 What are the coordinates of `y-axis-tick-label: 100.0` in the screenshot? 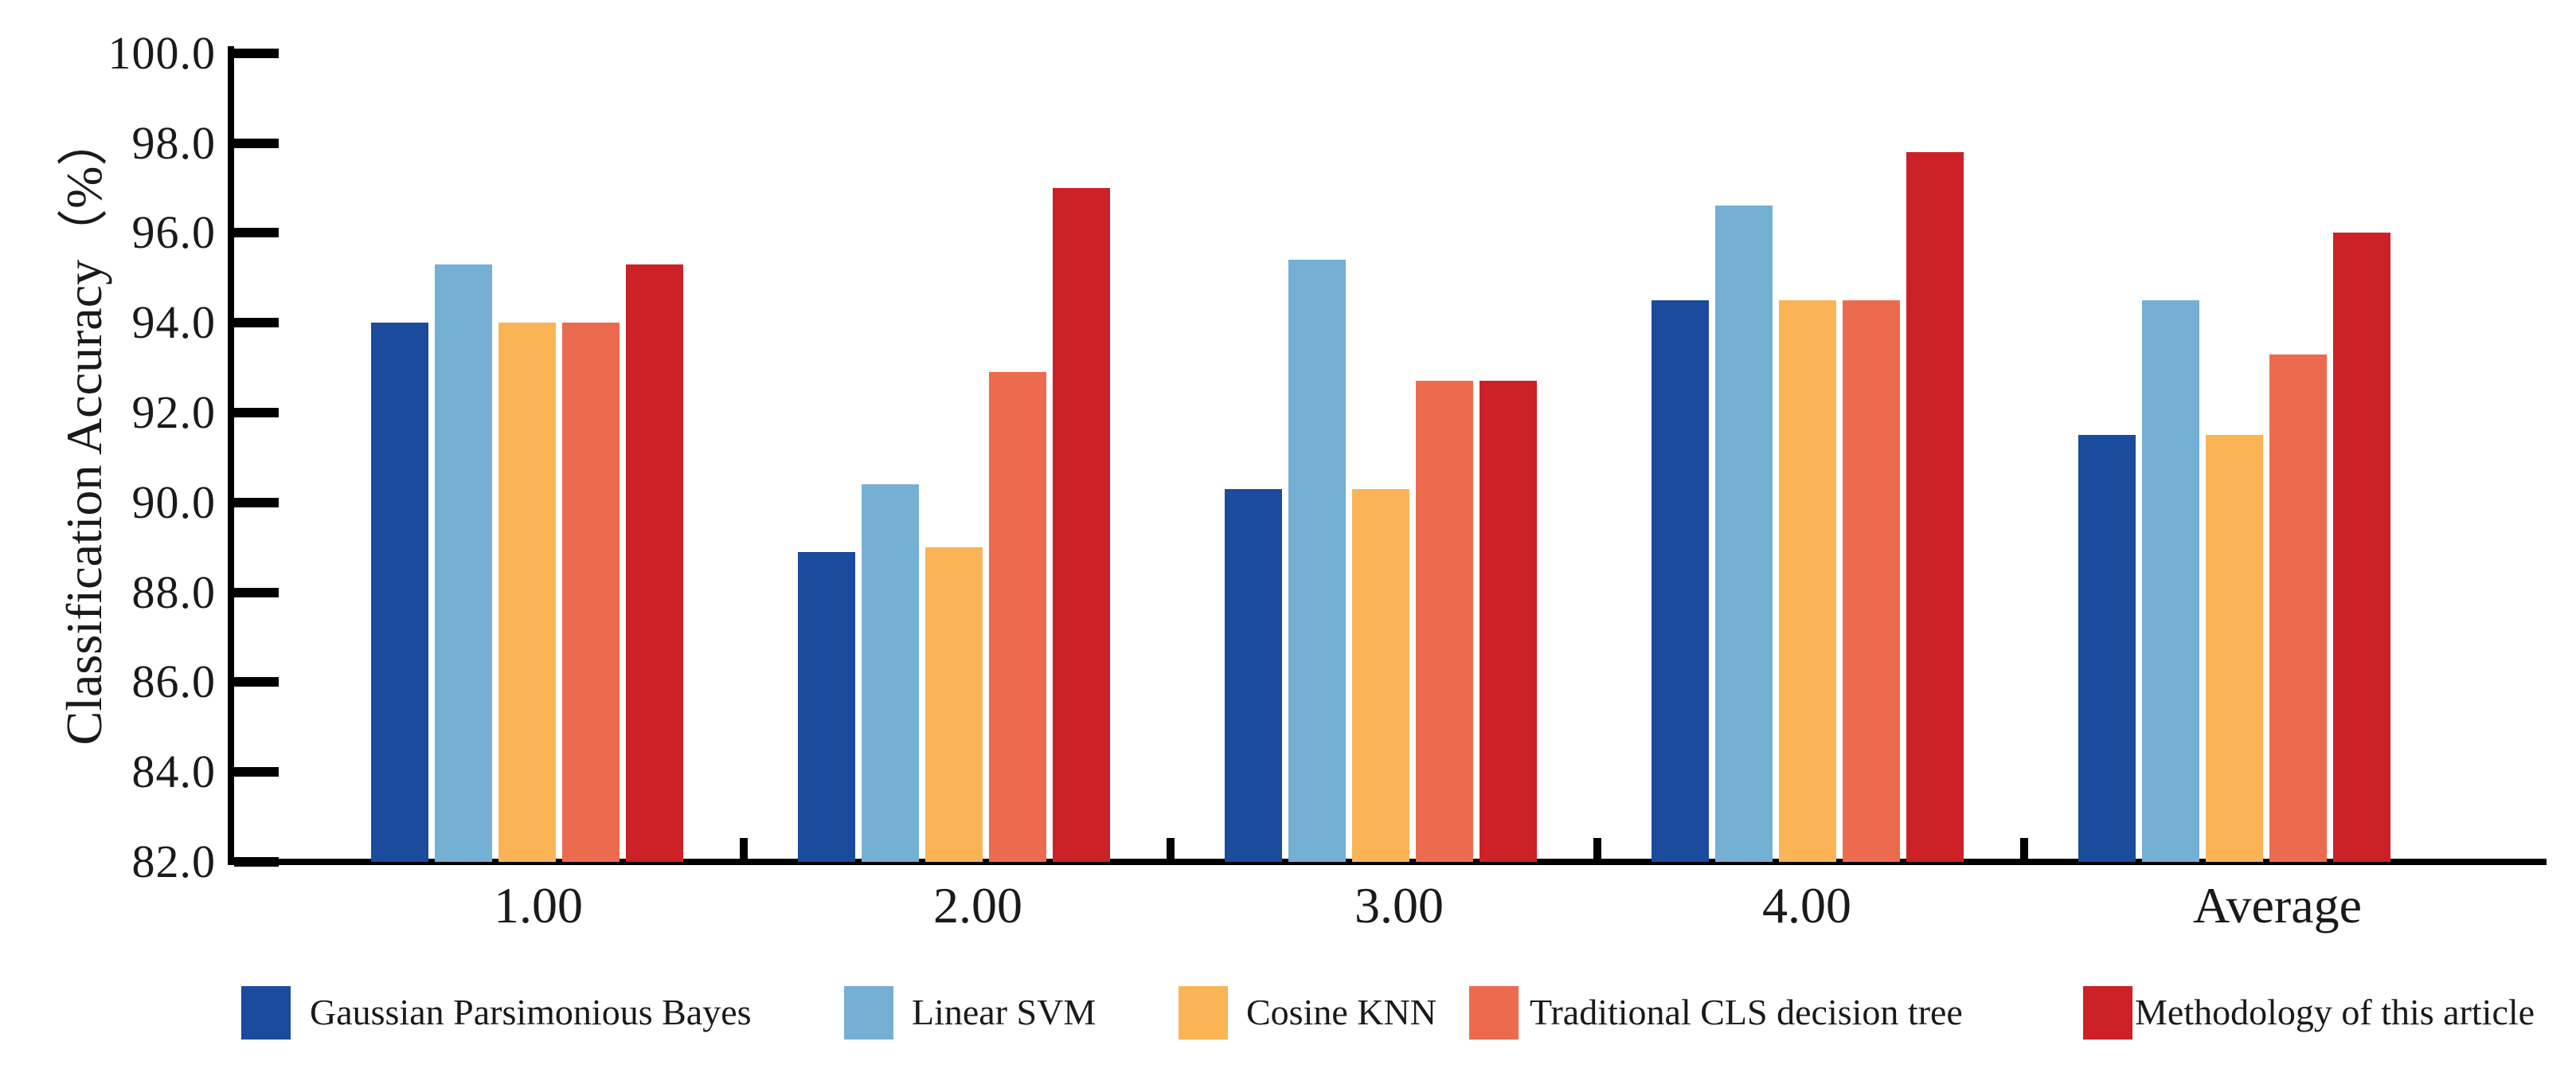 It's located at (161, 52).